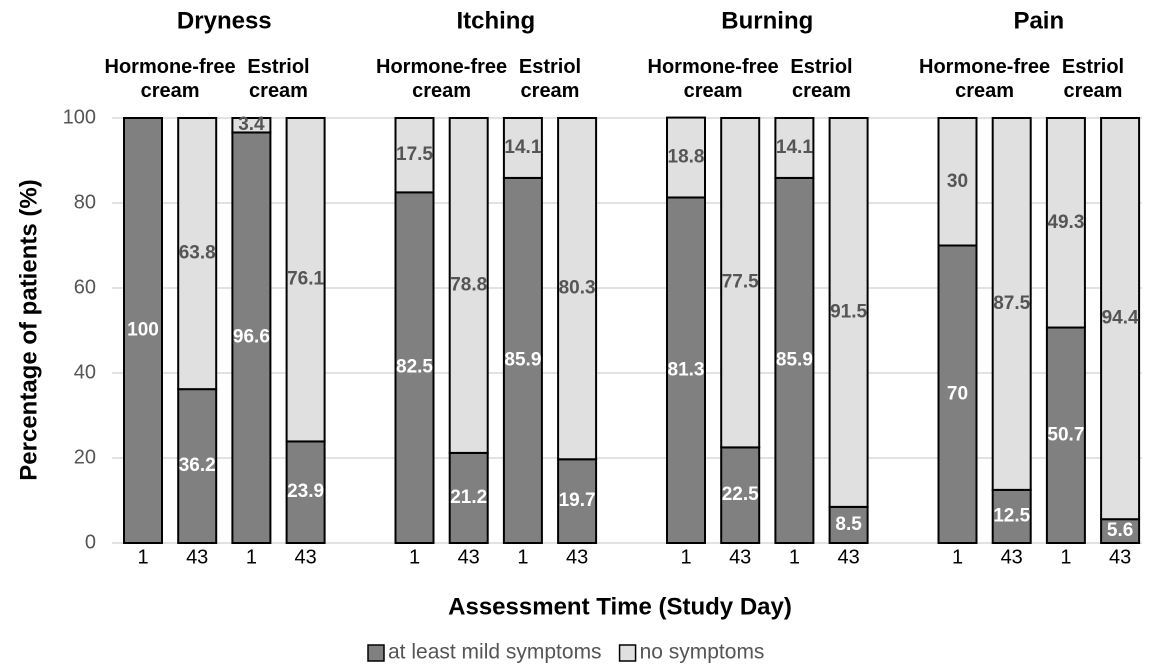 Image resolution: width=1167 pixels, height=668 pixels. I want to click on value-label: 78.8, so click(468, 284).